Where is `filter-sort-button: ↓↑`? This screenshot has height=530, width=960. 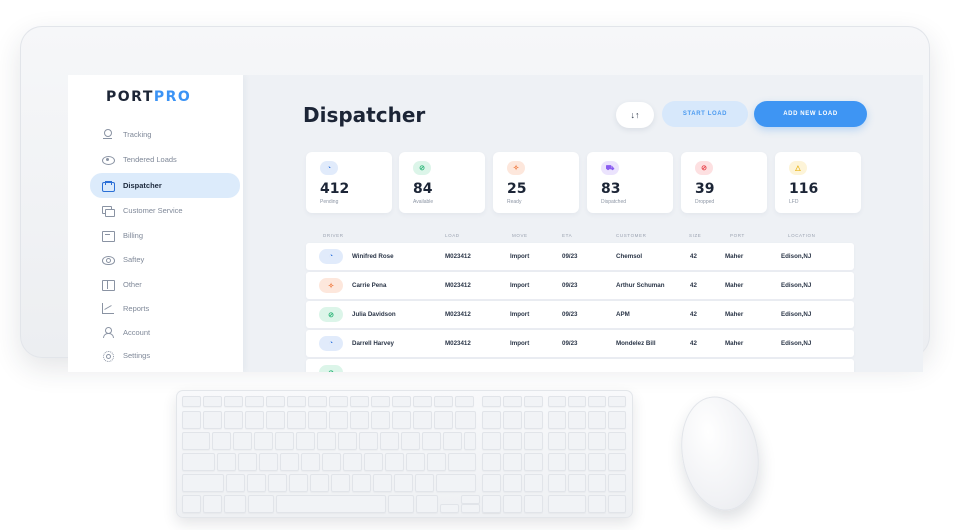 filter-sort-button: ↓↑ is located at coordinates (635, 115).